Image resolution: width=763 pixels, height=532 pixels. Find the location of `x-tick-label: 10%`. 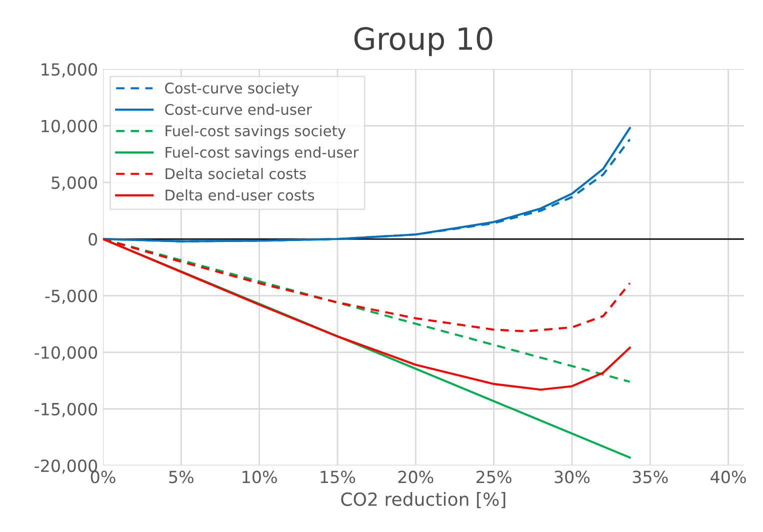

x-tick-label: 10% is located at coordinates (259, 477).